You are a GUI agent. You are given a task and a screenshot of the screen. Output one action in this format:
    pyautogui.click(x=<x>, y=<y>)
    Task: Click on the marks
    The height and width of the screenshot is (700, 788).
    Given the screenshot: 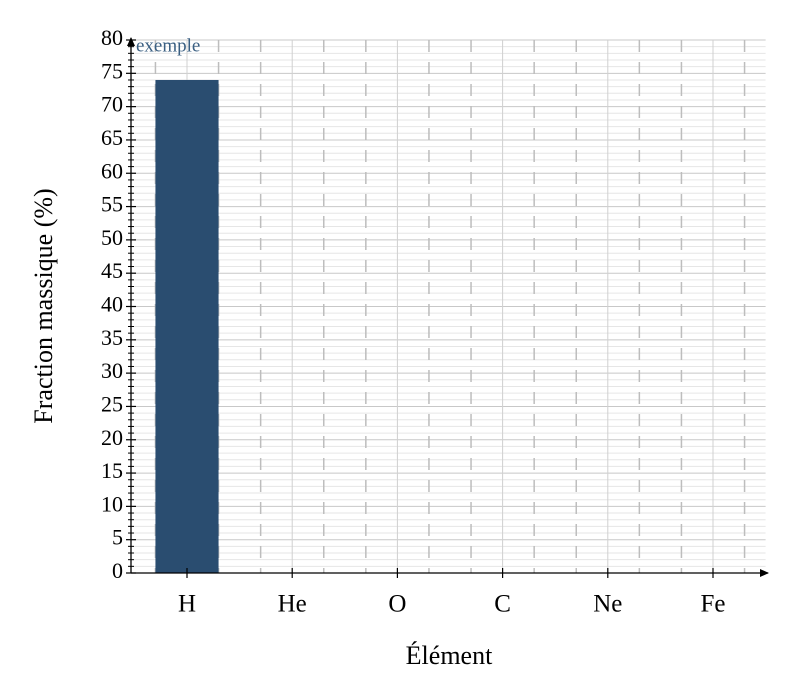 What is the action you would take?
    pyautogui.click(x=187, y=326)
    